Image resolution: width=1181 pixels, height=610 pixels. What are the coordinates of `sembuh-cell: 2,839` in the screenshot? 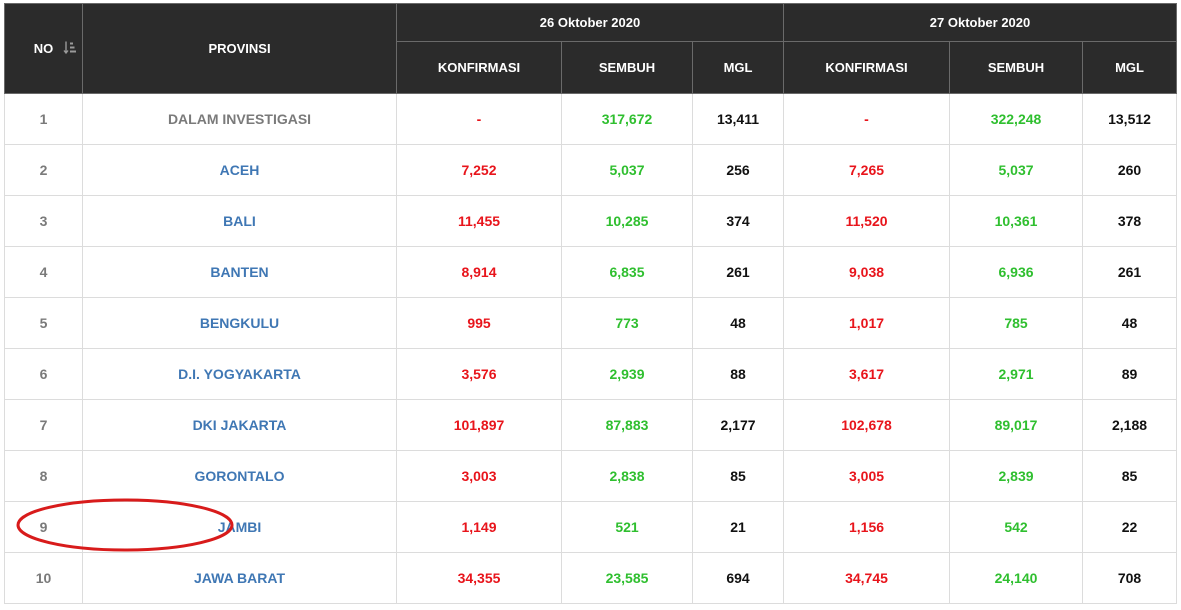 It's located at (1016, 476).